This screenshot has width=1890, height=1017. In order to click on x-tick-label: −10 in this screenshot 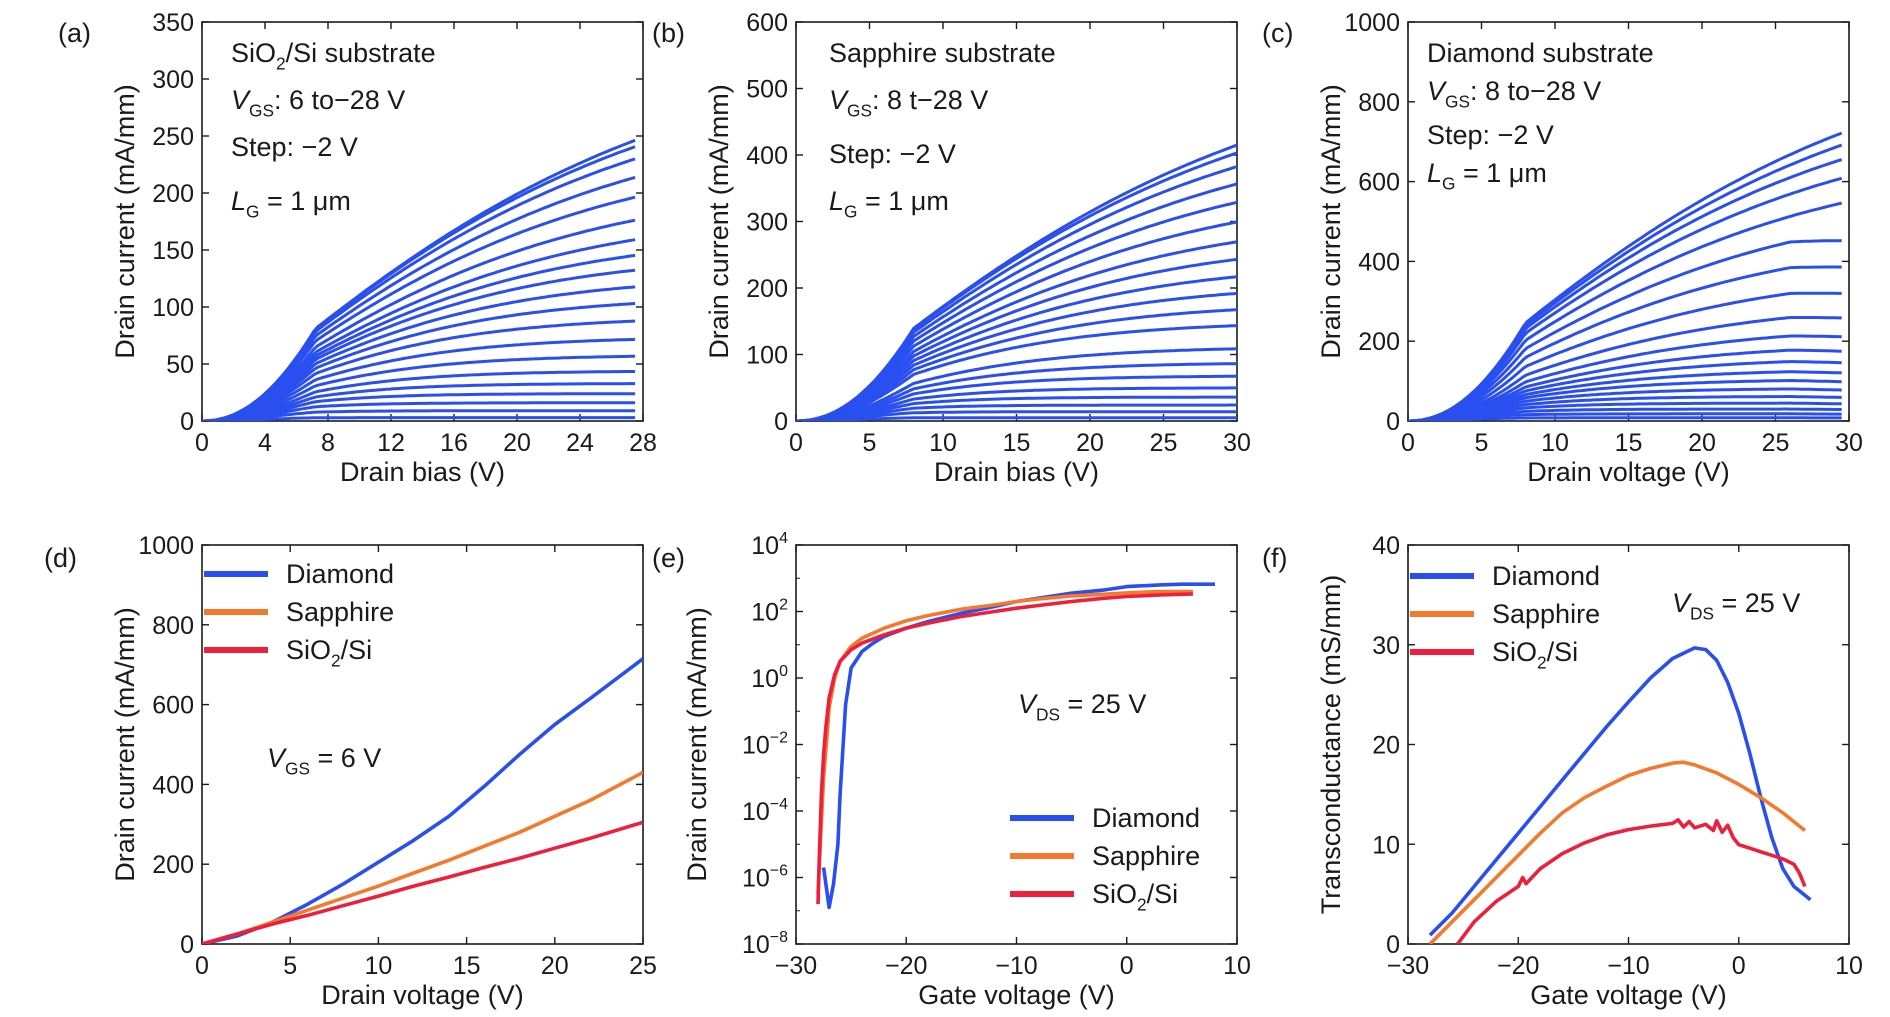, I will do `click(1016, 966)`.